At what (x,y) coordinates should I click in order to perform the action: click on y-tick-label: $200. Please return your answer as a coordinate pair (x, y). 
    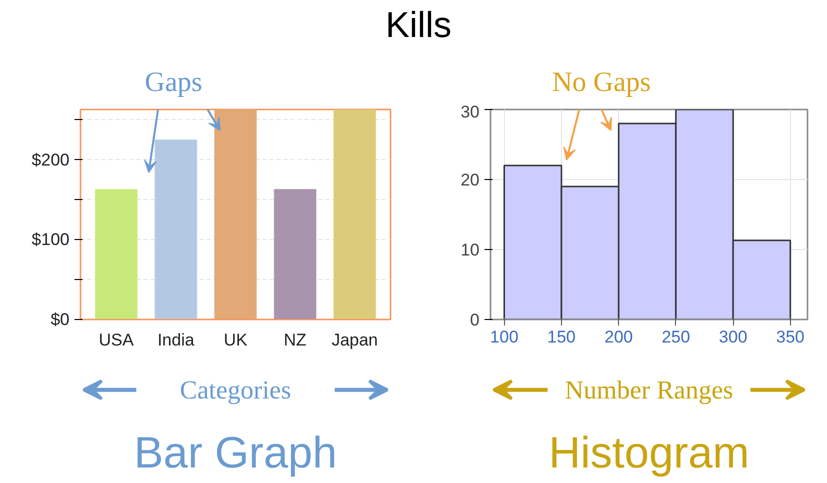
    Looking at the image, I should click on (51, 160).